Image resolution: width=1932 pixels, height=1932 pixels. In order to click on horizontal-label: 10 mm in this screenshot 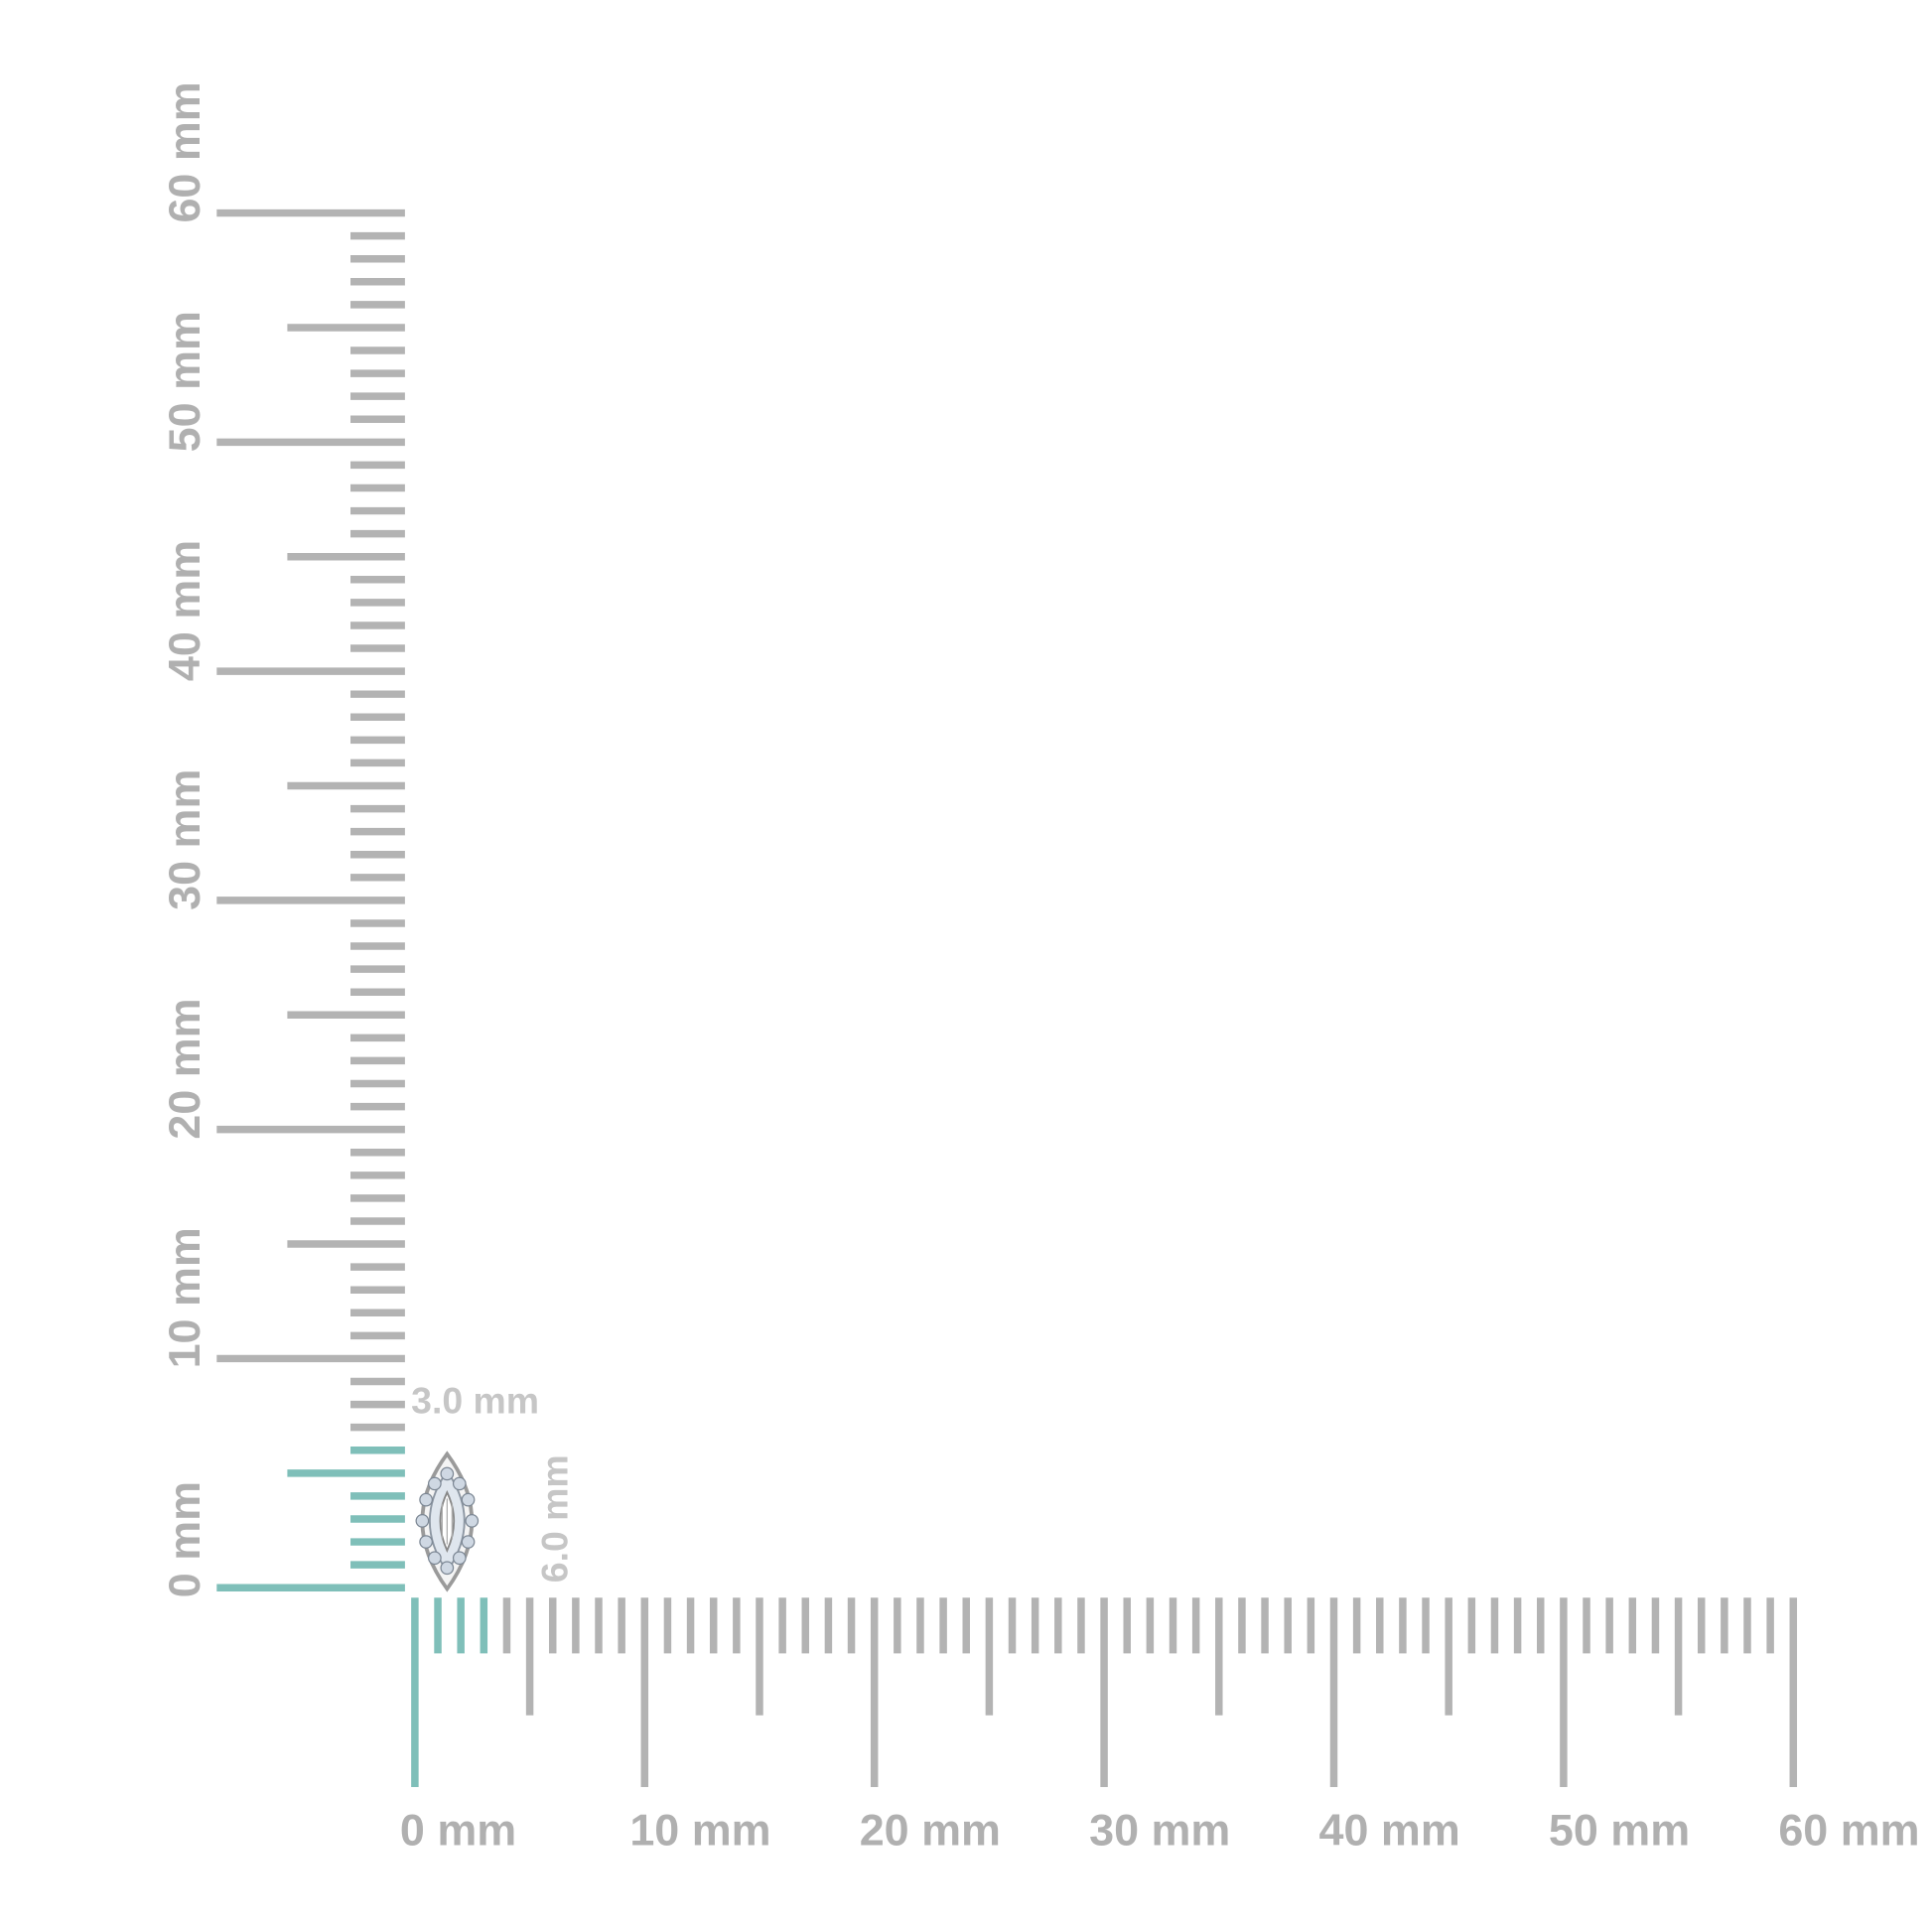, I will do `click(699, 1831)`.